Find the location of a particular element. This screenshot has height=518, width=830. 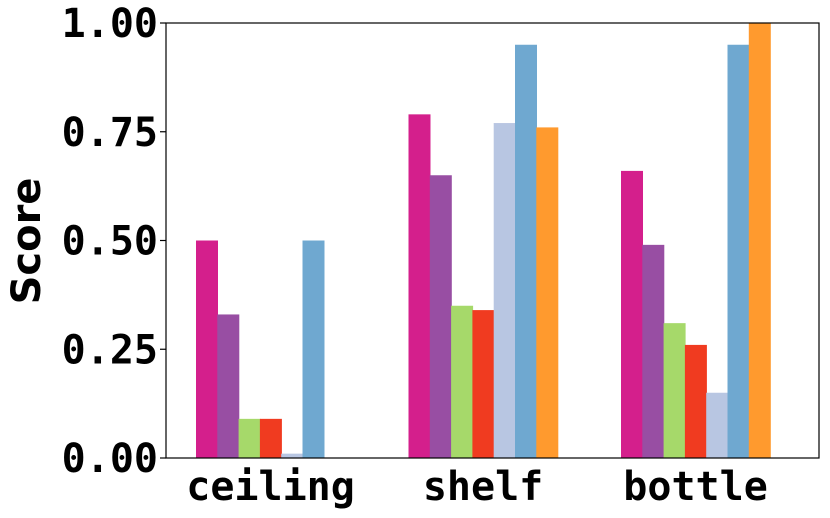

y-tick-label: 0.75 is located at coordinates (110, 133).